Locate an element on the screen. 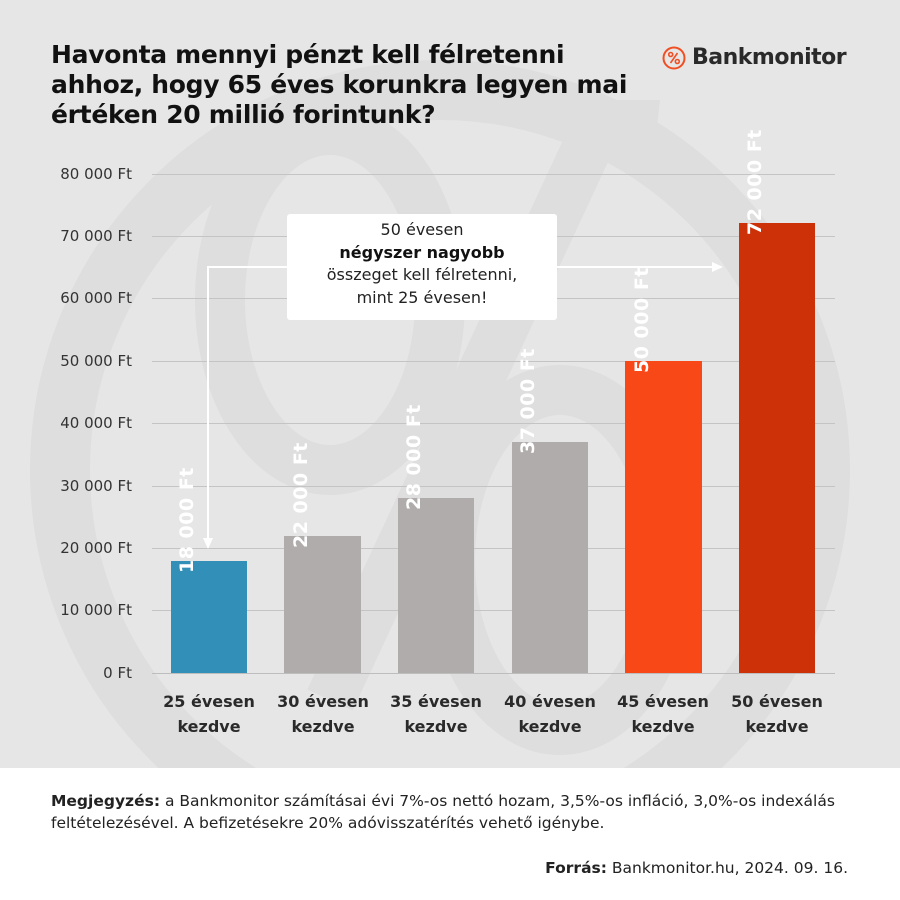 This screenshot has height=900, width=900. x-category-label: 30 évesen kezdve is located at coordinates (323, 714).